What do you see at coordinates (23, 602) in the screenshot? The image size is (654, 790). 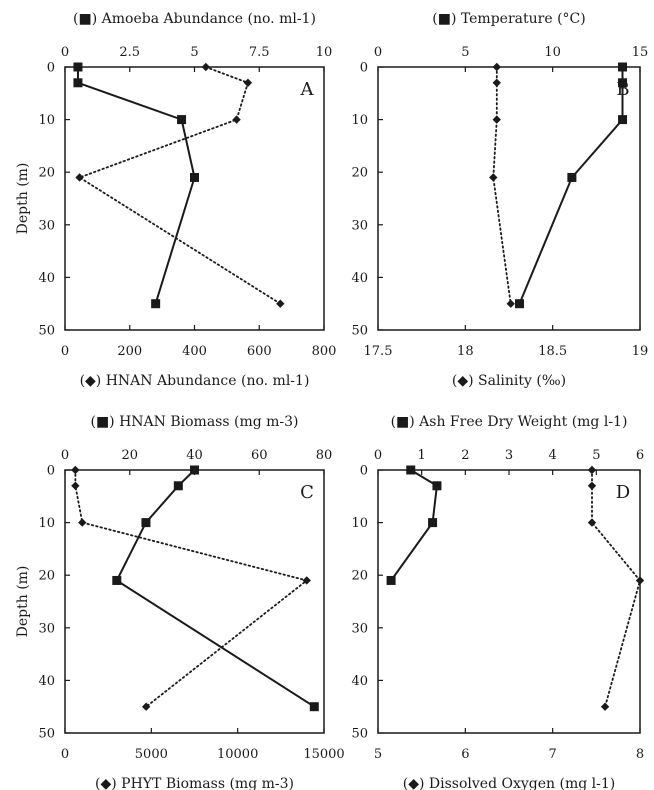 I see `y-axis-label: Depth (m)` at bounding box center [23, 602].